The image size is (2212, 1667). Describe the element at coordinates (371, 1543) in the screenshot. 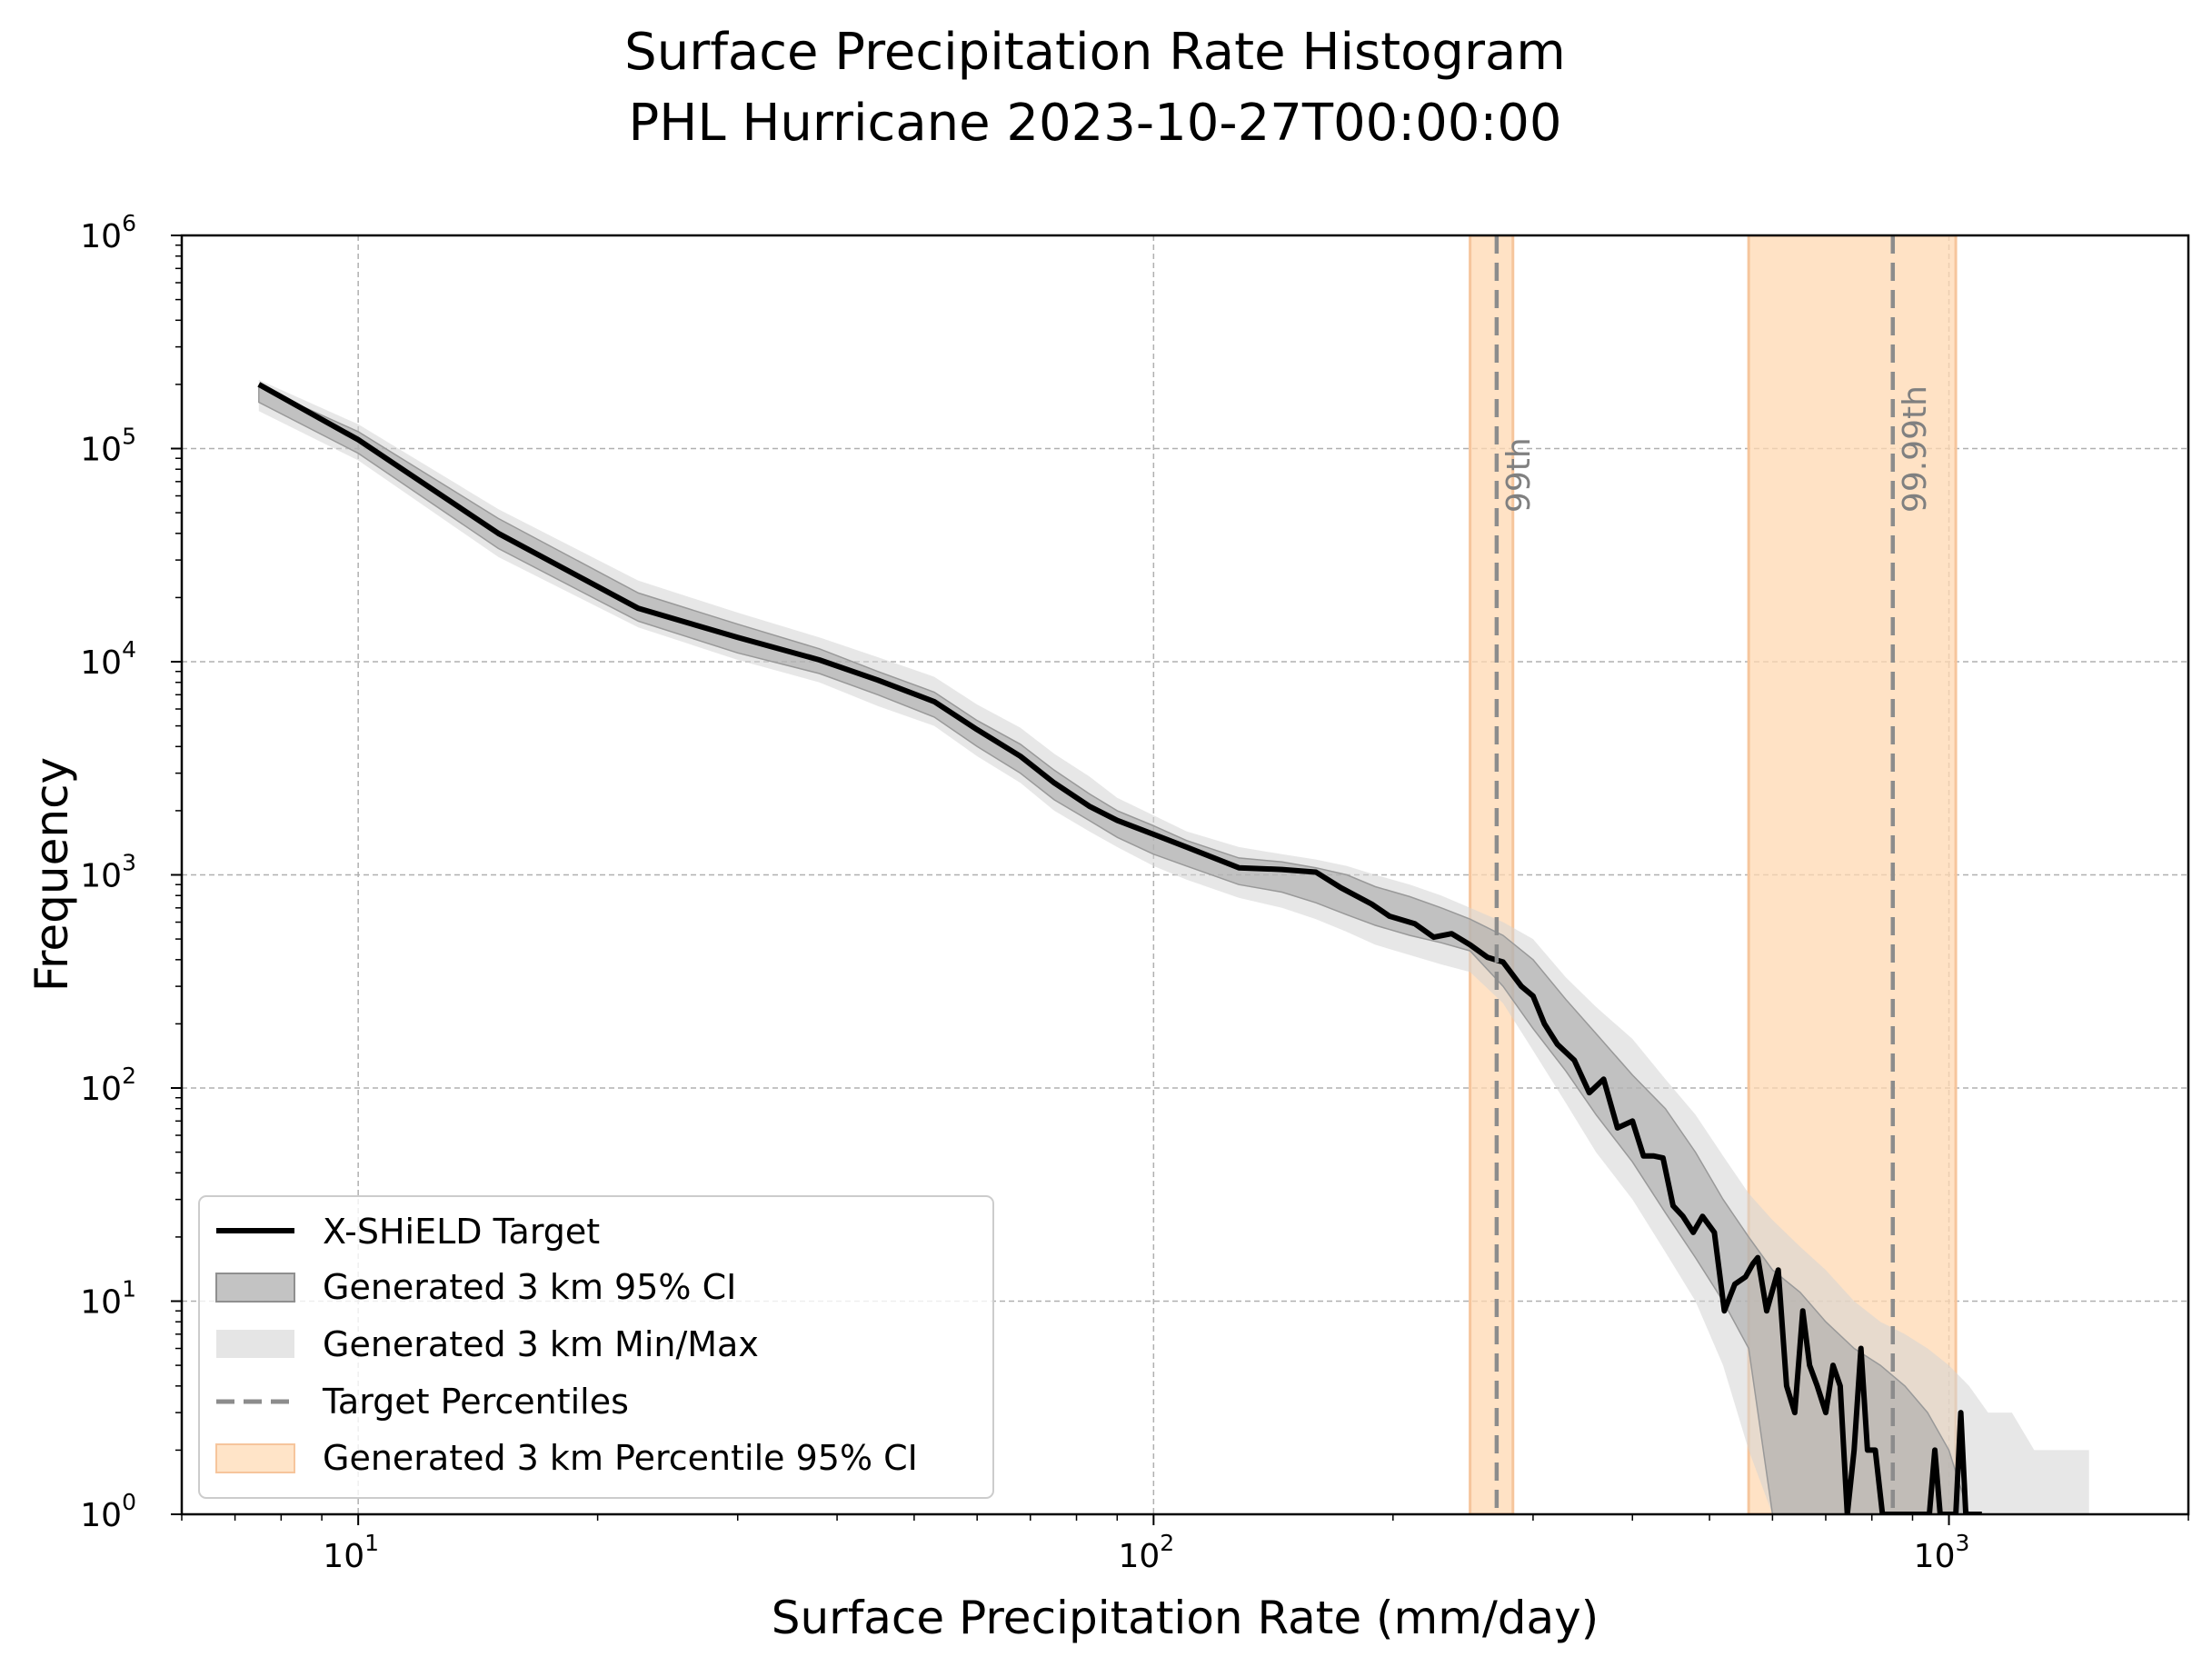

I see `x-tick-exponent: 1` at that location.